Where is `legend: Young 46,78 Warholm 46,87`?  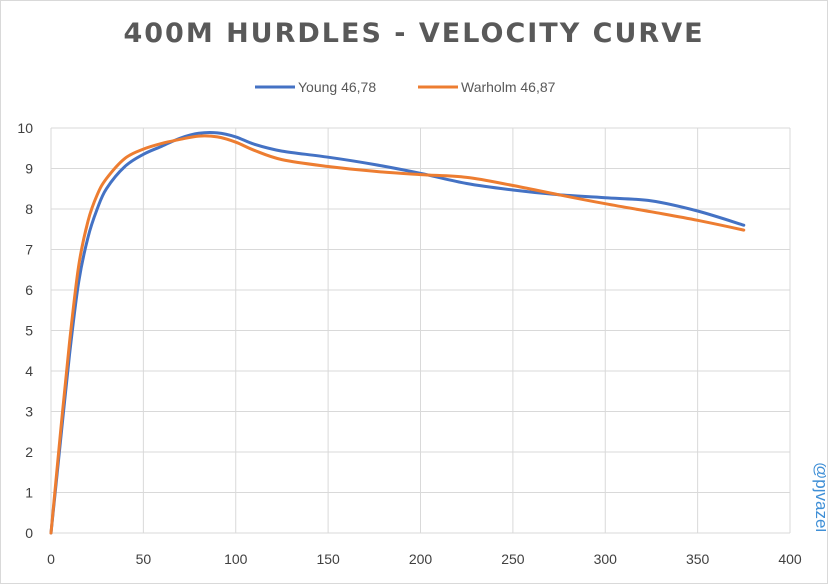
legend: Young 46,78 Warholm 46,87 is located at coordinates (405, 87).